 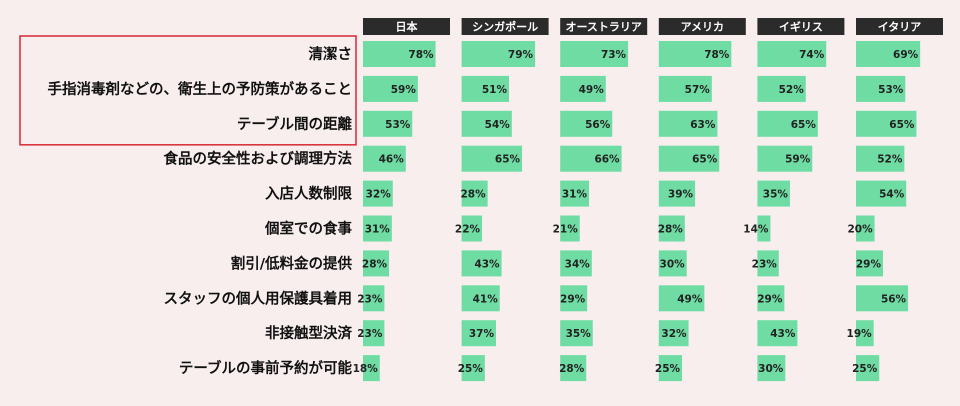 I want to click on data-label: 39%, so click(x=681, y=195).